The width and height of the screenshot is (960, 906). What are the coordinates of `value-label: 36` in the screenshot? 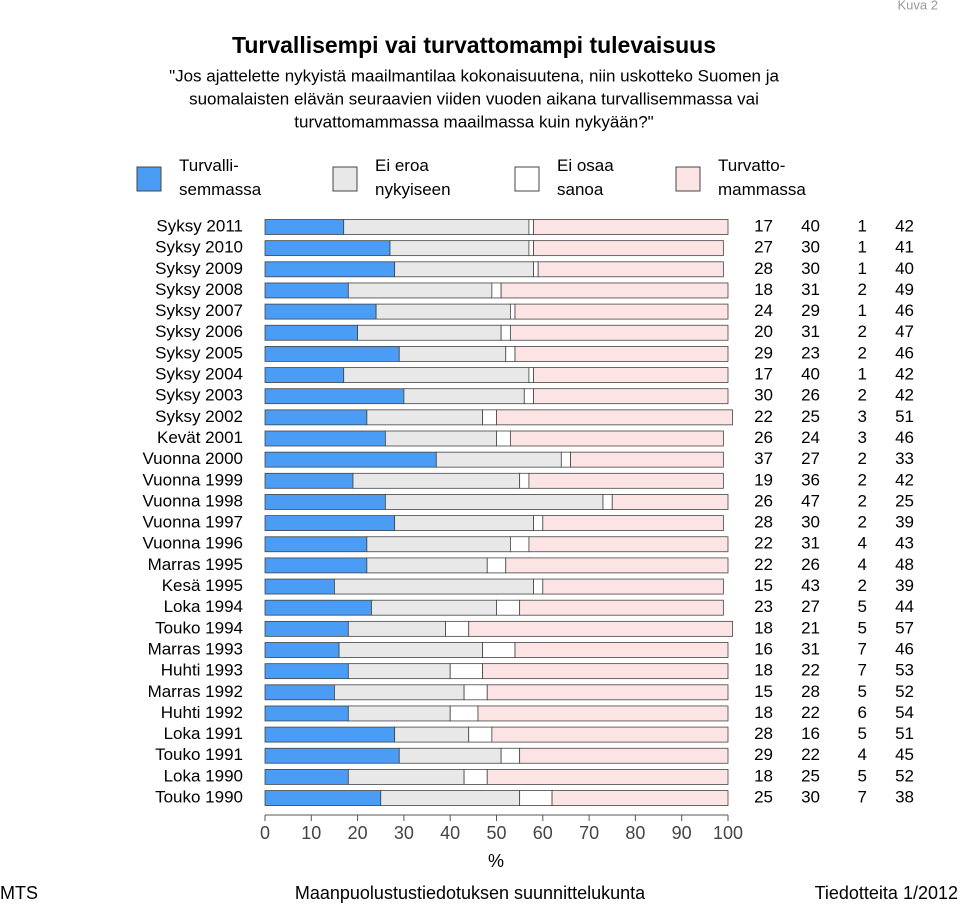 It's located at (810, 479).